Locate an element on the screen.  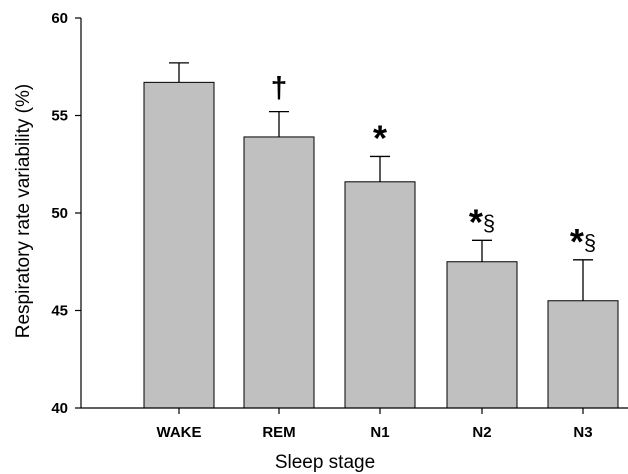
significance-annotation: † is located at coordinates (279, 88).